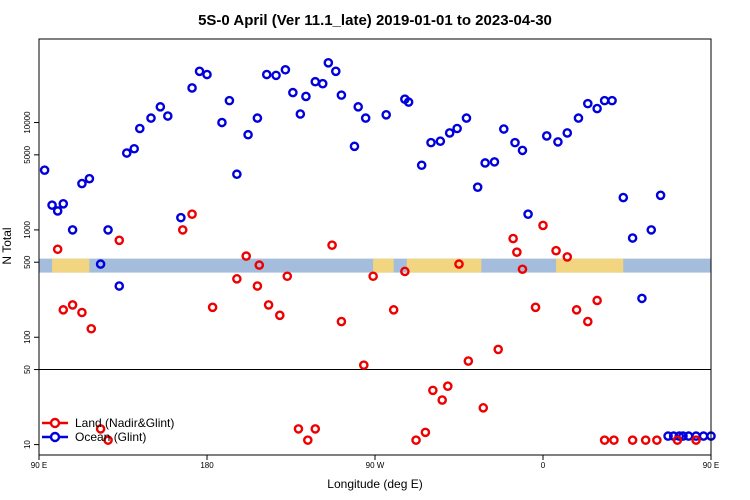 The image size is (750, 500). Describe the element at coordinates (124, 423) in the screenshot. I see `legend-label: Land (Nadir&Glint)` at that location.